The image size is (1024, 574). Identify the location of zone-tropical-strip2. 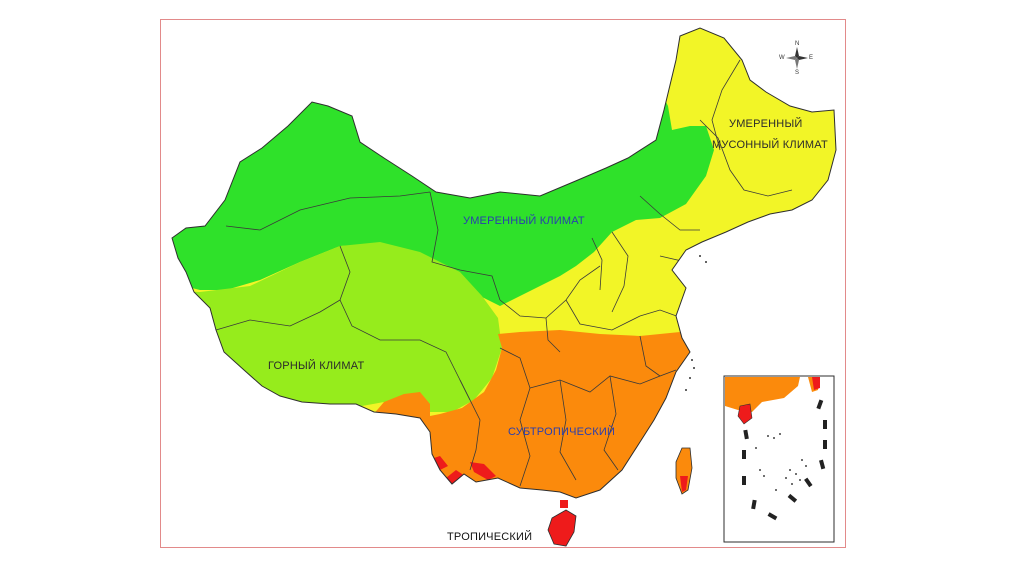
(483, 471).